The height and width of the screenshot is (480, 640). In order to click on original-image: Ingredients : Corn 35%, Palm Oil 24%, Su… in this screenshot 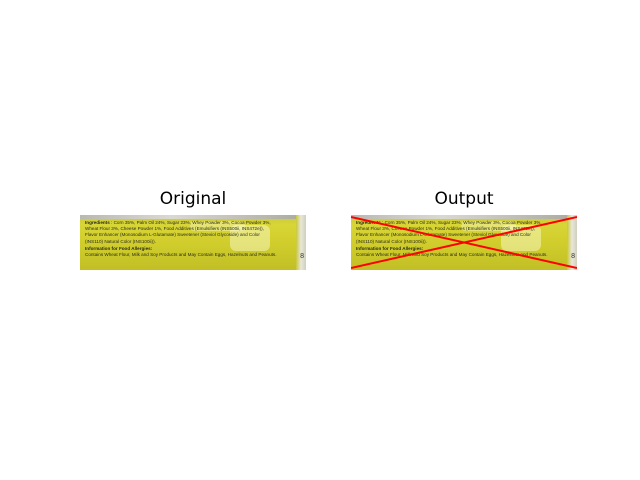, I will do `click(193, 242)`.